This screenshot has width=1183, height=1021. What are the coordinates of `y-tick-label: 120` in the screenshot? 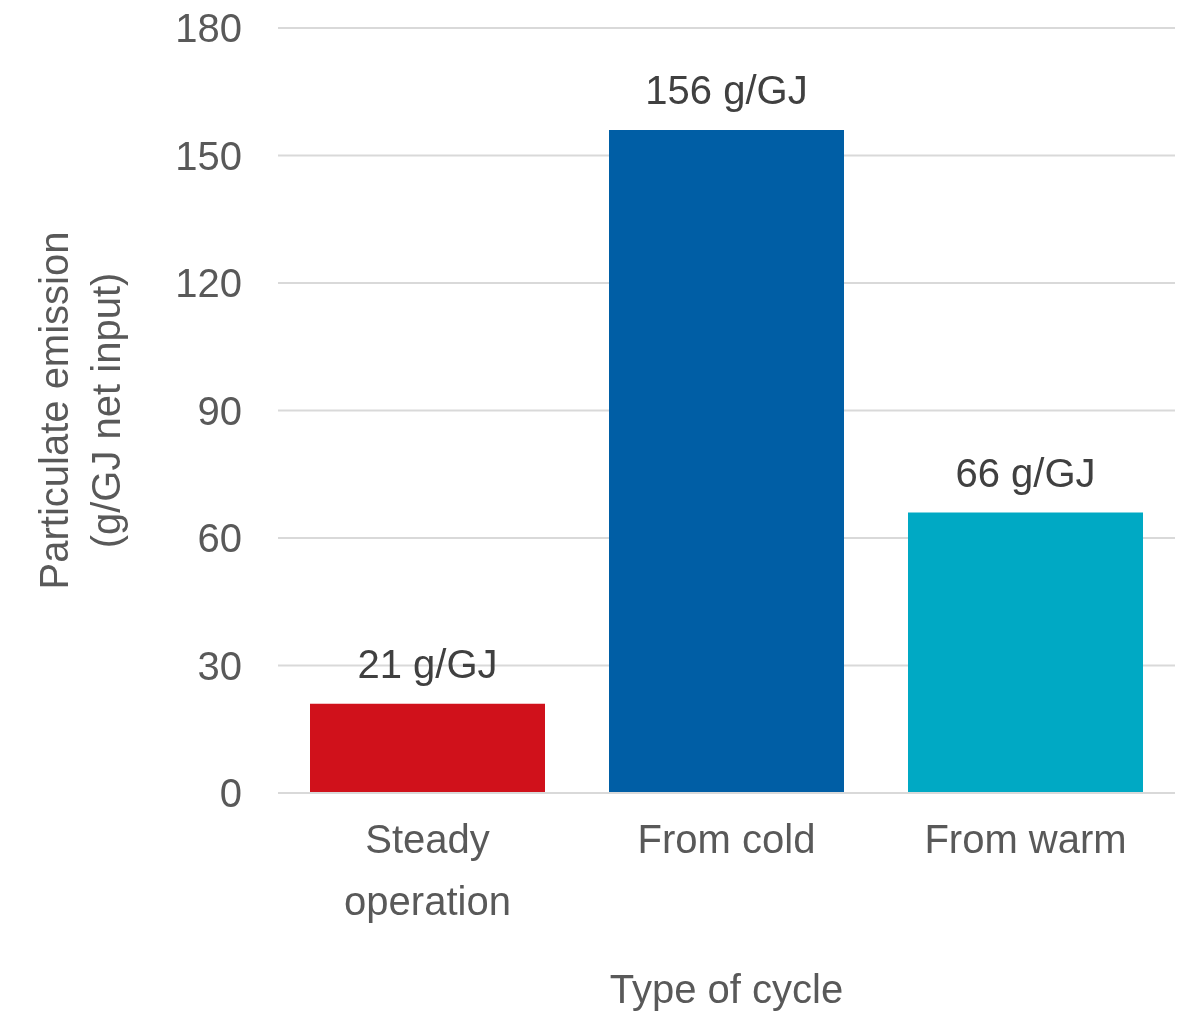 It's located at (208, 283).